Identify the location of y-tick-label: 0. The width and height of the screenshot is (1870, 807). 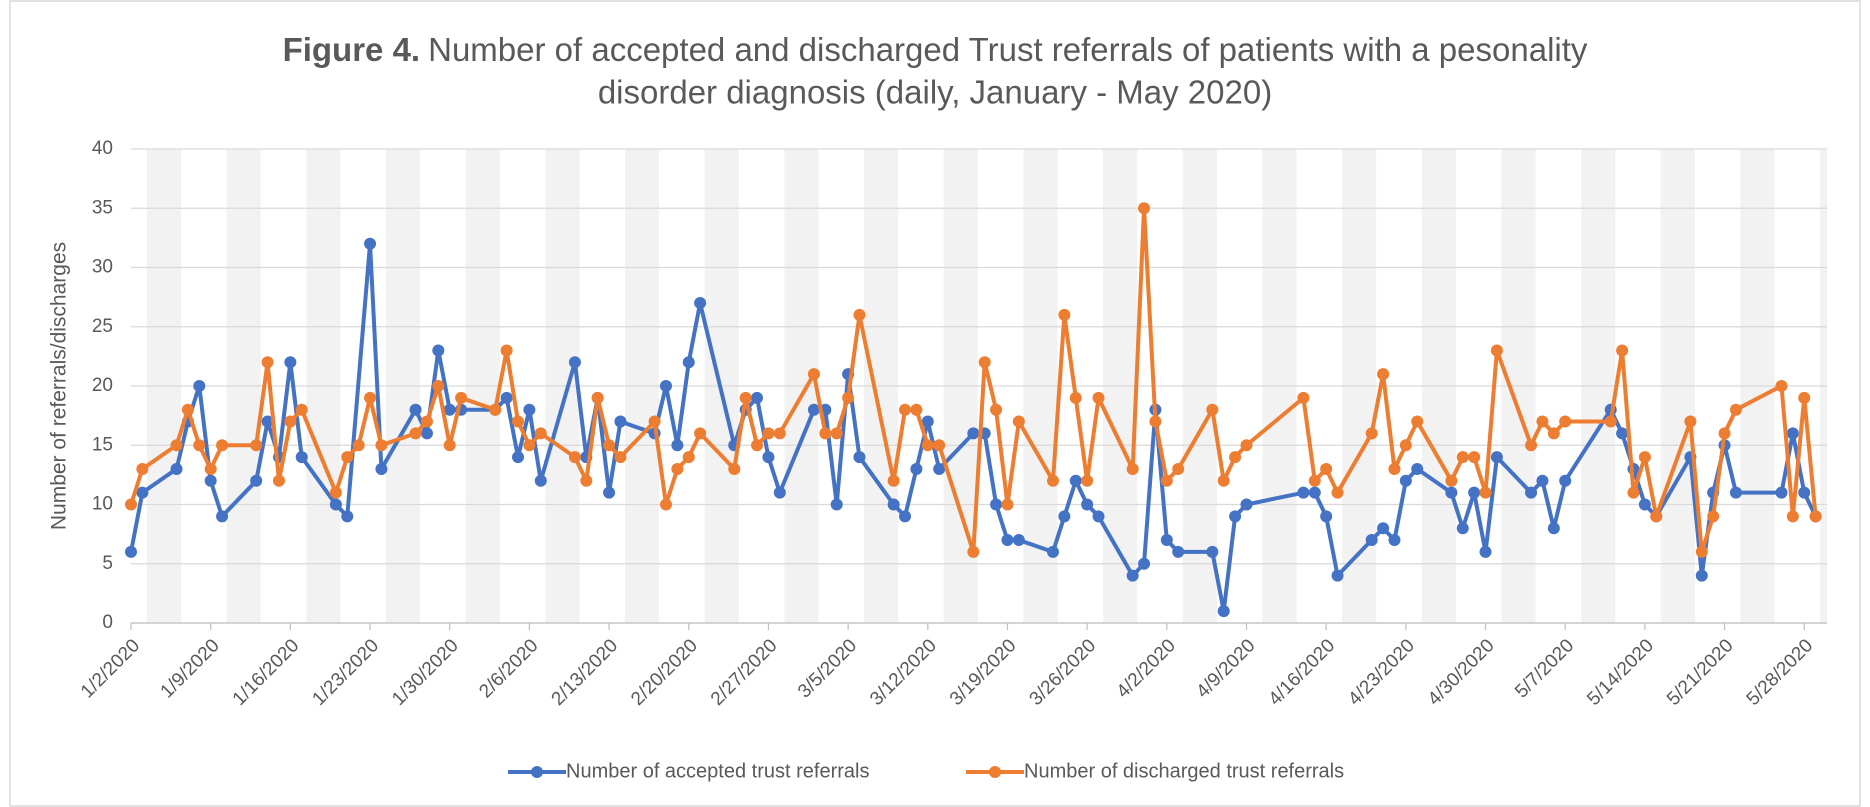
(107, 622).